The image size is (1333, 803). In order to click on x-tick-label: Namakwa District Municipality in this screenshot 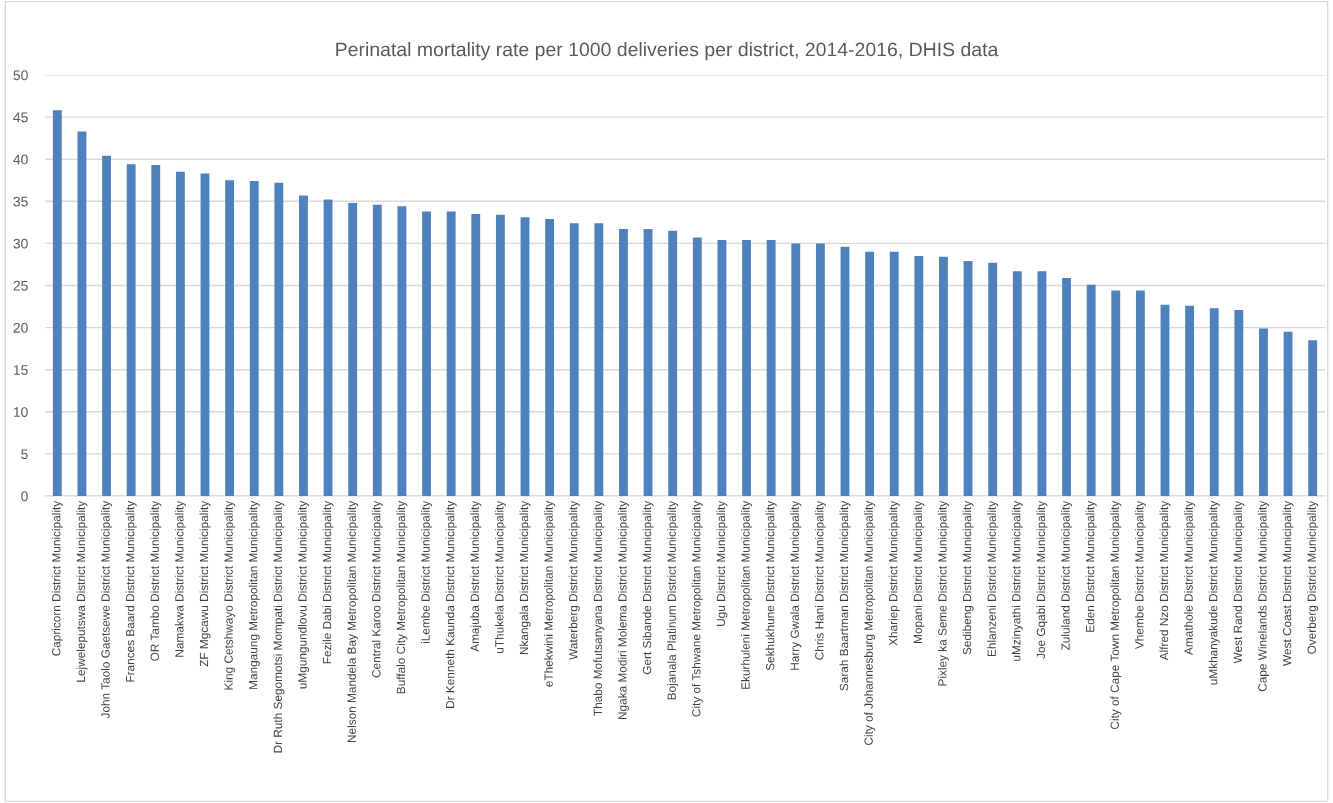, I will do `click(180, 578)`.